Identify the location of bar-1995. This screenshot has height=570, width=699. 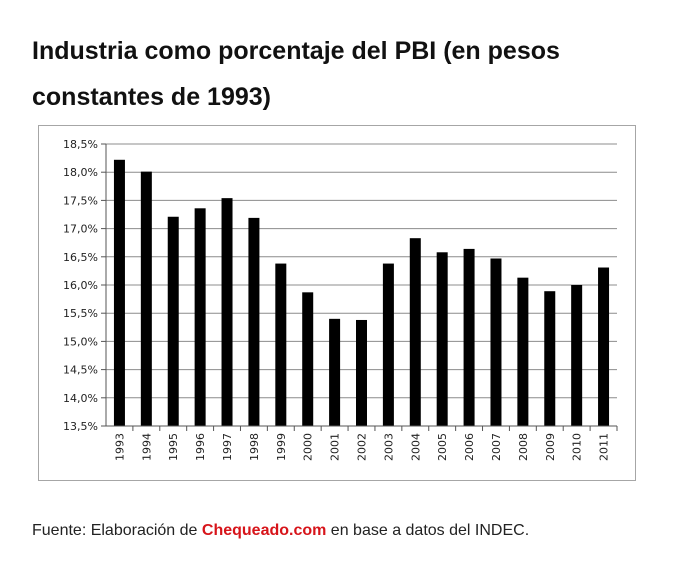
(173, 321).